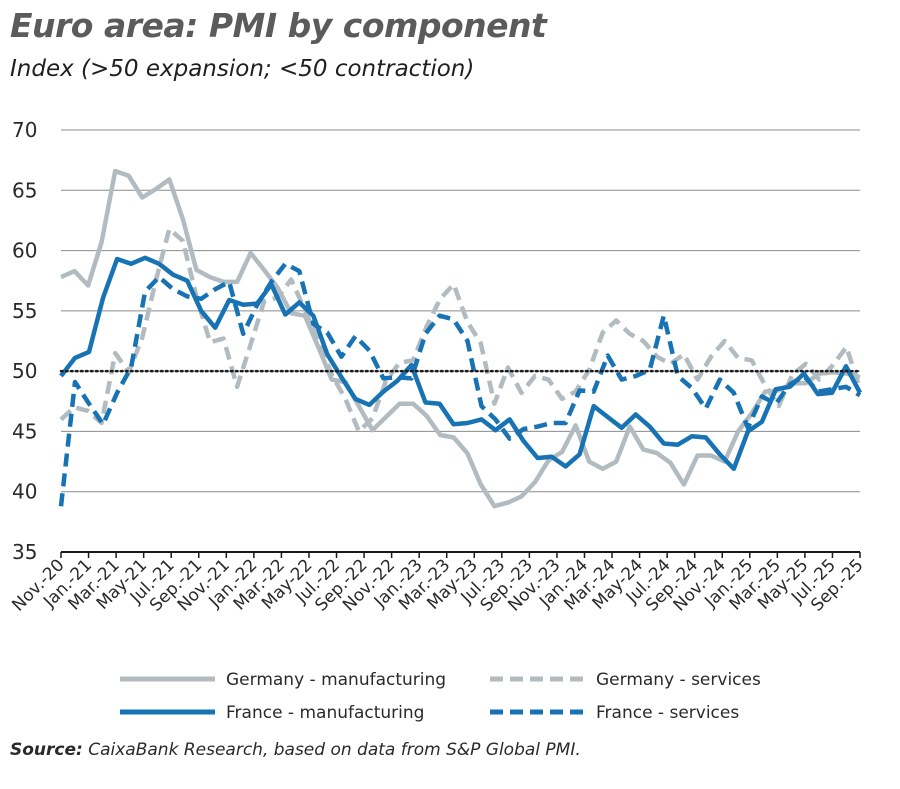 This screenshot has width=900, height=789. I want to click on legend-label-3: France - services, so click(667, 713).